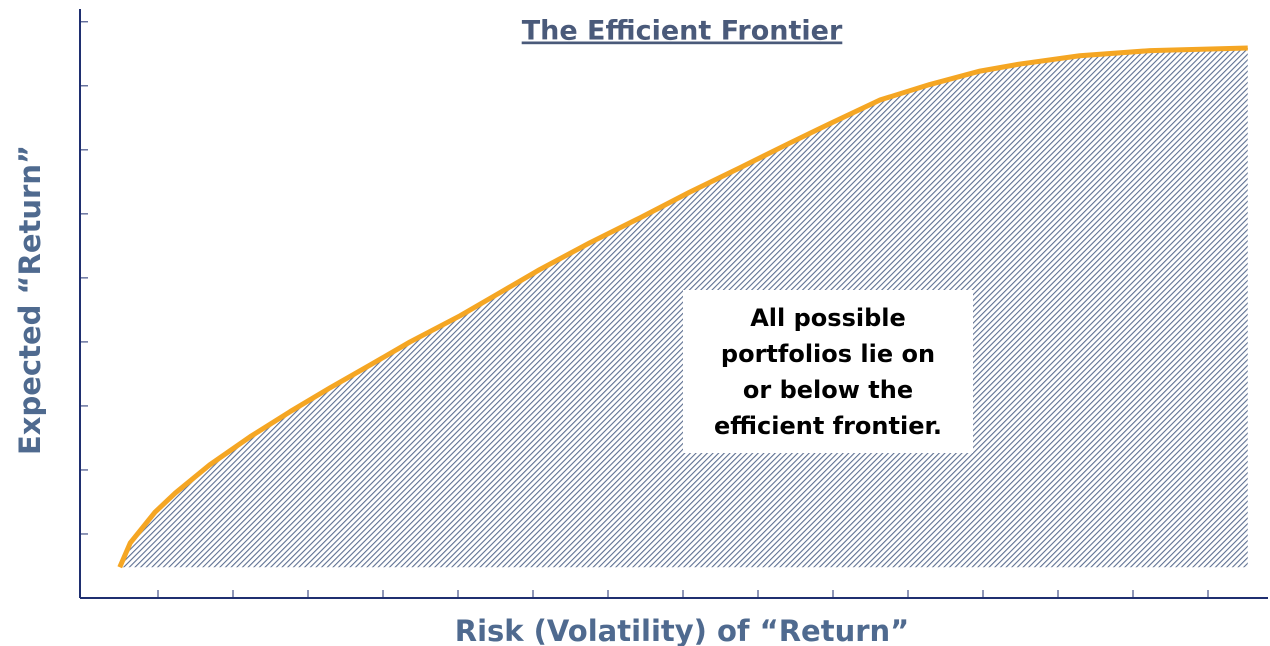 This screenshot has width=1270, height=646. Describe the element at coordinates (682, 31) in the screenshot. I see `chart-title: The Efficient Frontier` at that location.